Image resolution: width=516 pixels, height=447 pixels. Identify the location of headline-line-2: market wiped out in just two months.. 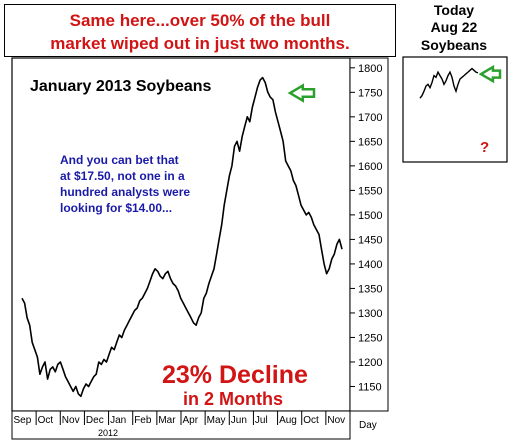
(200, 43).